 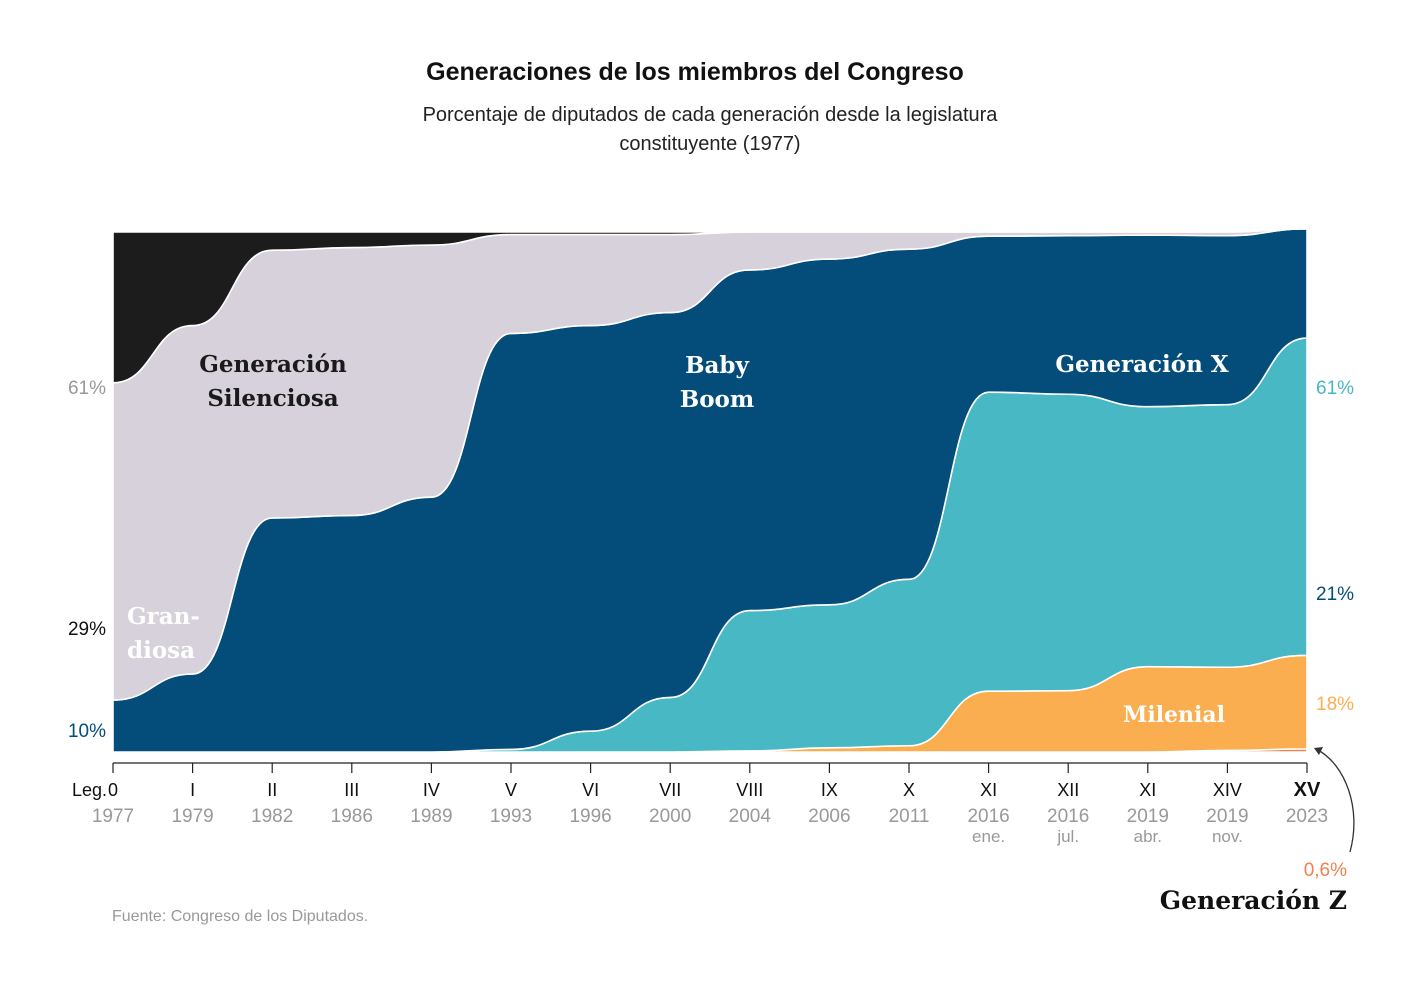 I want to click on callout-arrowhead, so click(x=1318, y=751).